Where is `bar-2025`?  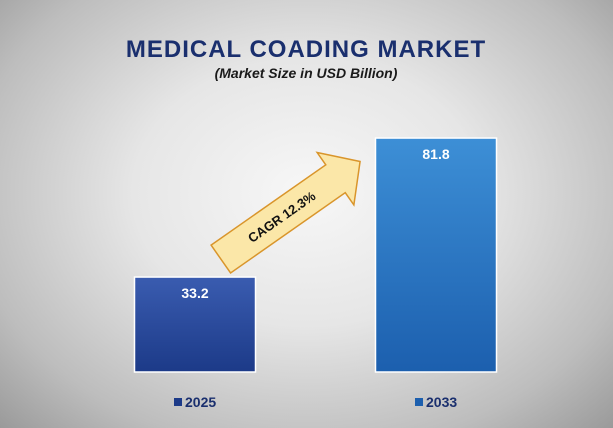
bar-2025 is located at coordinates (195, 324).